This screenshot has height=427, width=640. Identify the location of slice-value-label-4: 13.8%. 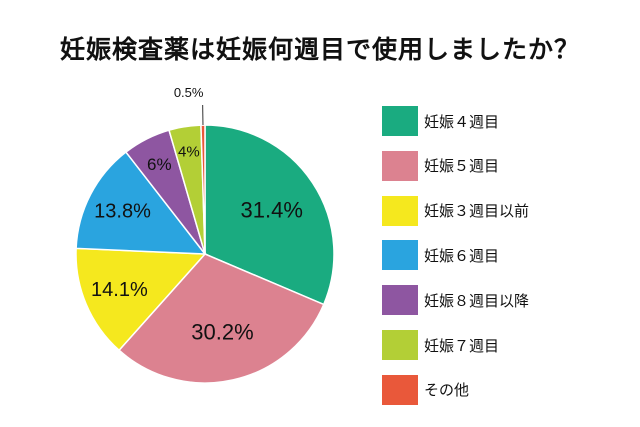
(122, 211).